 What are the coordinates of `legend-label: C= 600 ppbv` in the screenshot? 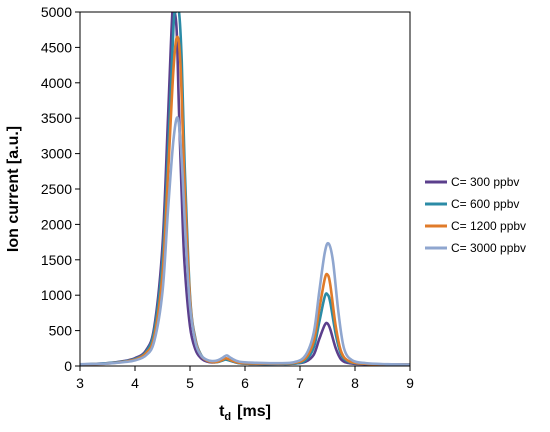 It's located at (485, 204).